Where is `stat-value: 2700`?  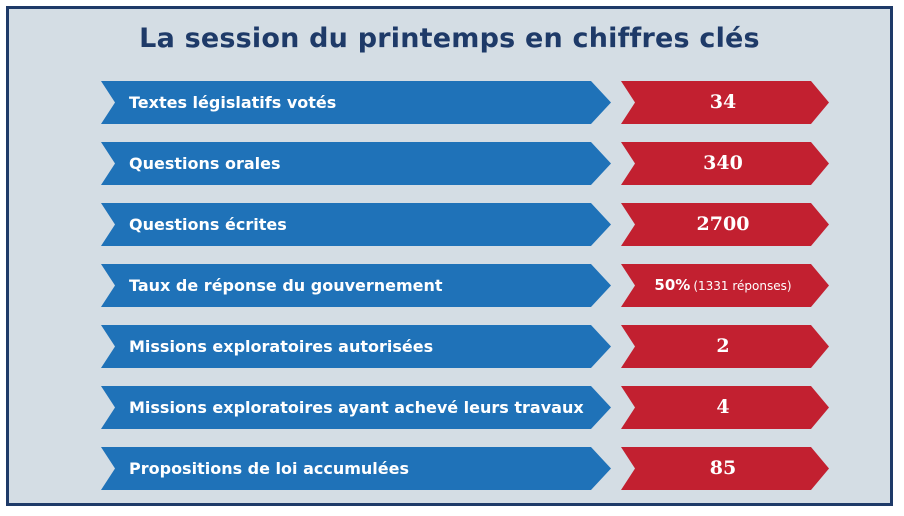 stat-value: 2700 is located at coordinates (723, 224).